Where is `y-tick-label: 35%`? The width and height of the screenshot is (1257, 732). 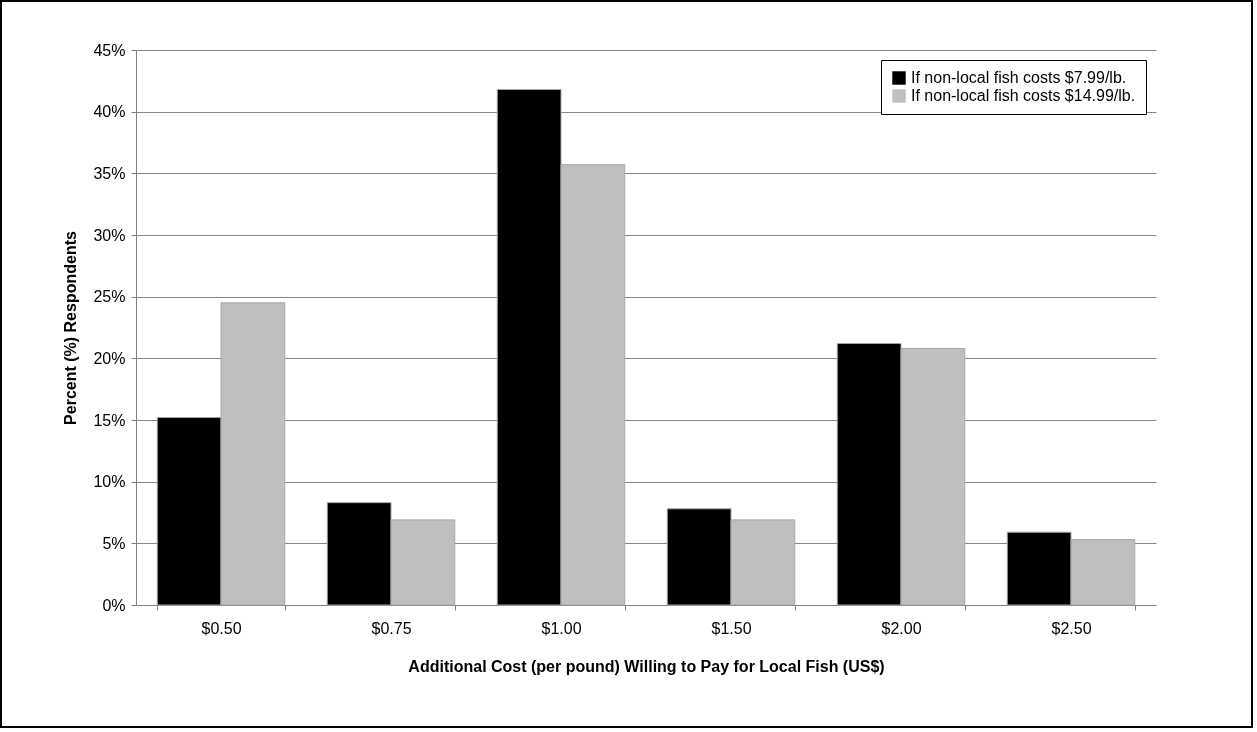
y-tick-label: 35% is located at coordinates (109, 173).